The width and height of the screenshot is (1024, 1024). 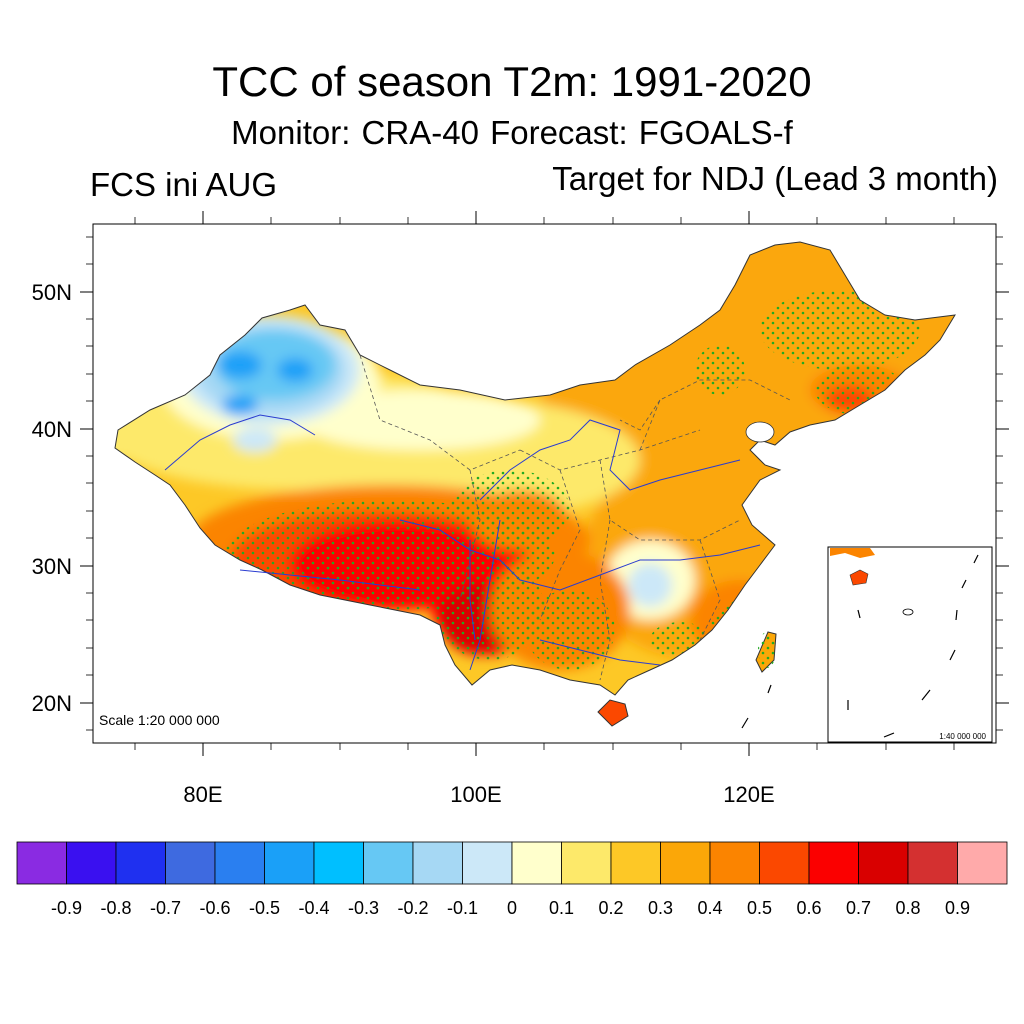 What do you see at coordinates (52, 429) in the screenshot?
I see `lat-label-40: 40N` at bounding box center [52, 429].